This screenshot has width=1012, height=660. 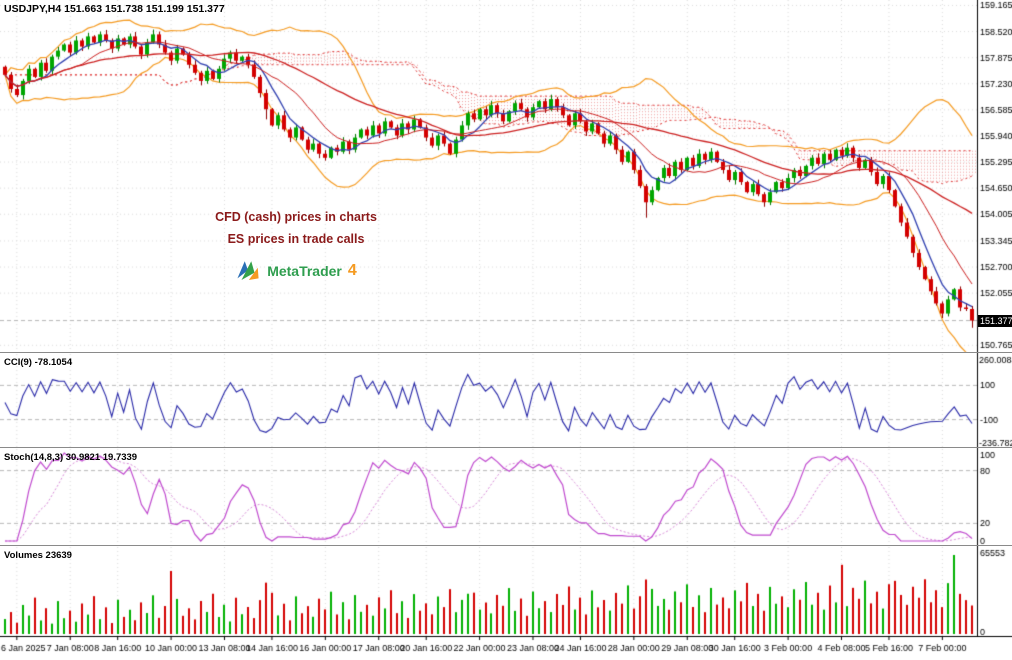 I want to click on metatrader-logo-number: 4, so click(x=352, y=270).